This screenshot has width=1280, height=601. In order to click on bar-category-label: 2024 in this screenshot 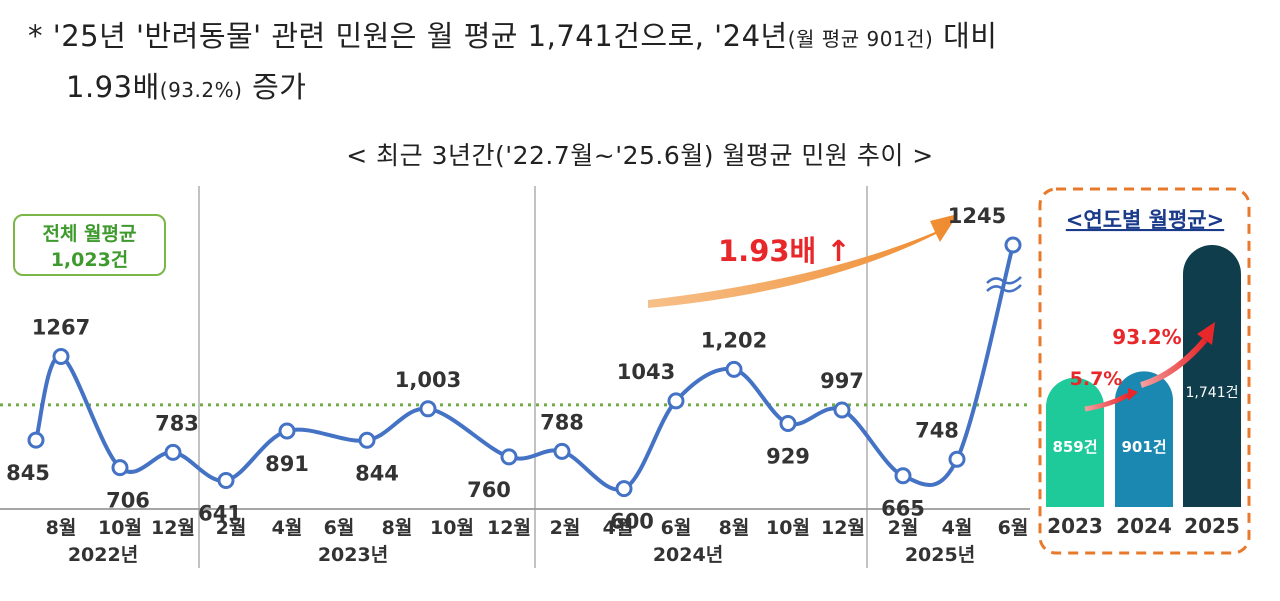, I will do `click(1144, 526)`.